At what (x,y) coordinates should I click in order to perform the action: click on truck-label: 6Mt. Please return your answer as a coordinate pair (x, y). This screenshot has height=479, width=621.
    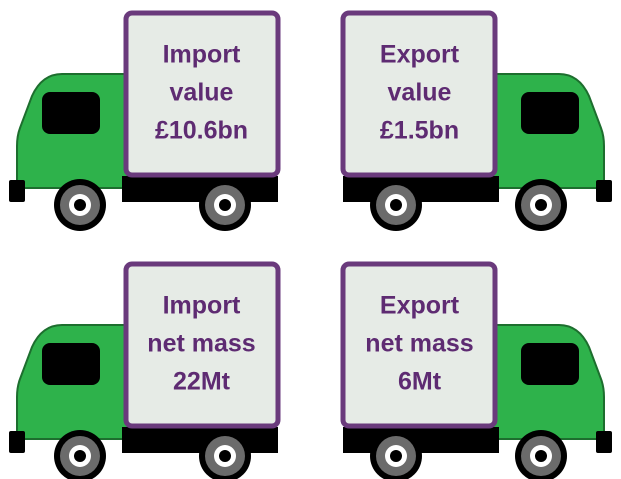
    Looking at the image, I should click on (420, 382).